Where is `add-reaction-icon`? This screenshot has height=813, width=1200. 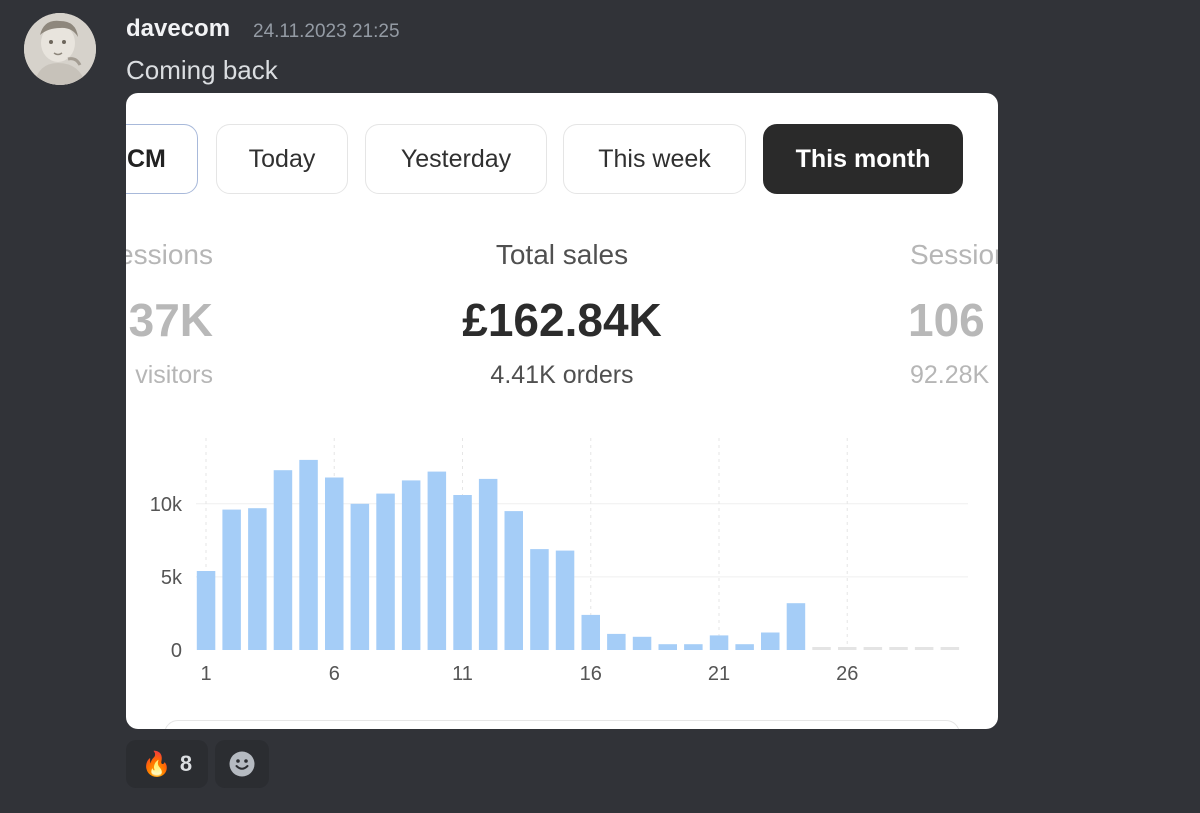
add-reaction-icon is located at coordinates (242, 764).